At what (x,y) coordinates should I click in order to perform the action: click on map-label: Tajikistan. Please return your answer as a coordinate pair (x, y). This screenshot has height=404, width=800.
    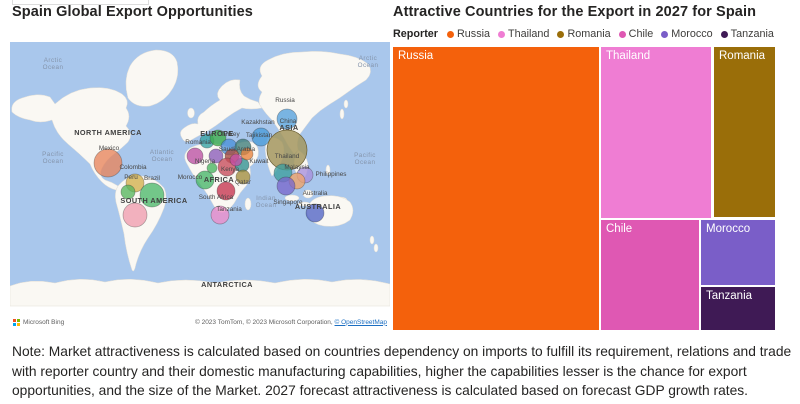
    Looking at the image, I should click on (259, 135).